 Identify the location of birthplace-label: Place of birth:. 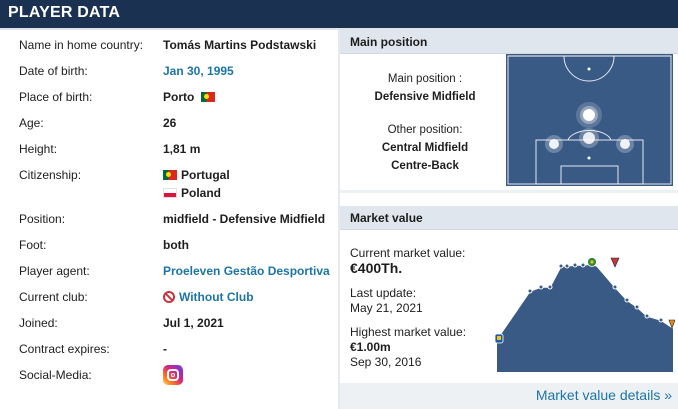
(56, 97).